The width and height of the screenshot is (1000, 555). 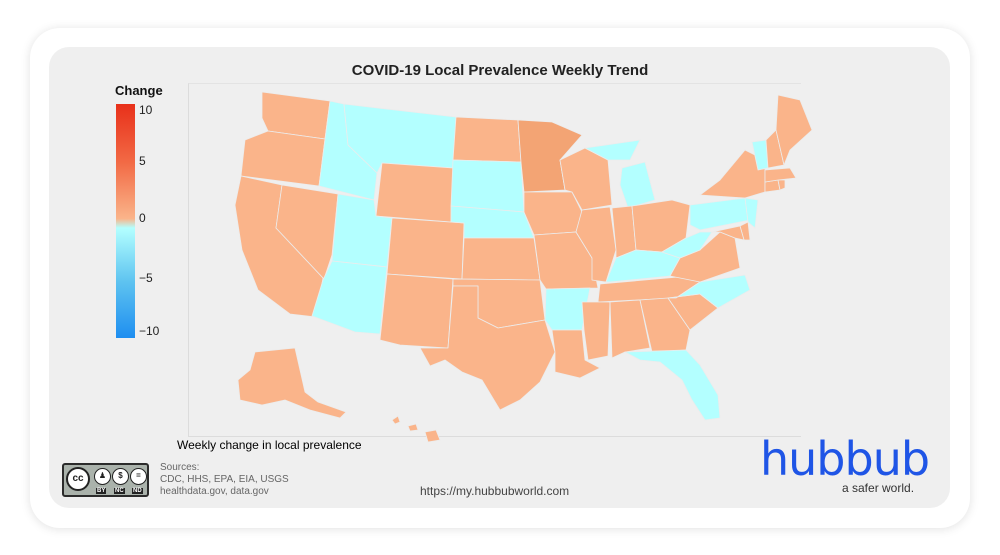 I want to click on cc-icon: cc, so click(x=78, y=479).